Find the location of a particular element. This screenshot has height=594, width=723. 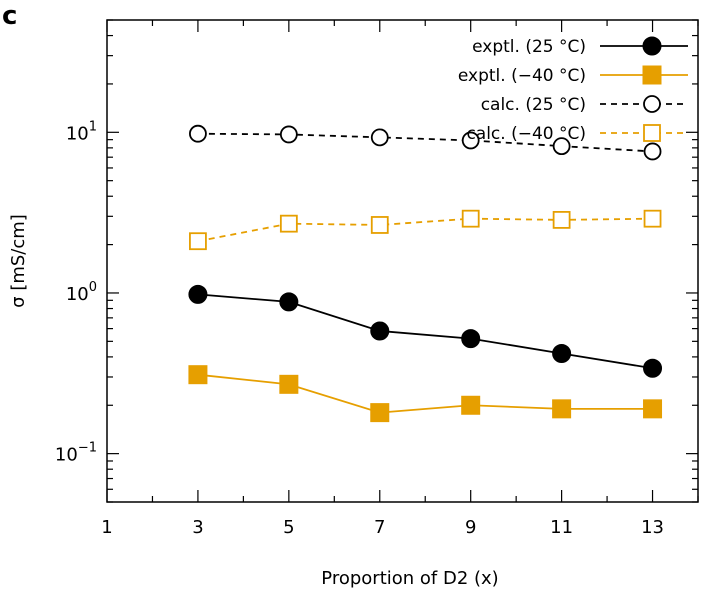

legend-label: calc. (25 °C) is located at coordinates (533, 105).